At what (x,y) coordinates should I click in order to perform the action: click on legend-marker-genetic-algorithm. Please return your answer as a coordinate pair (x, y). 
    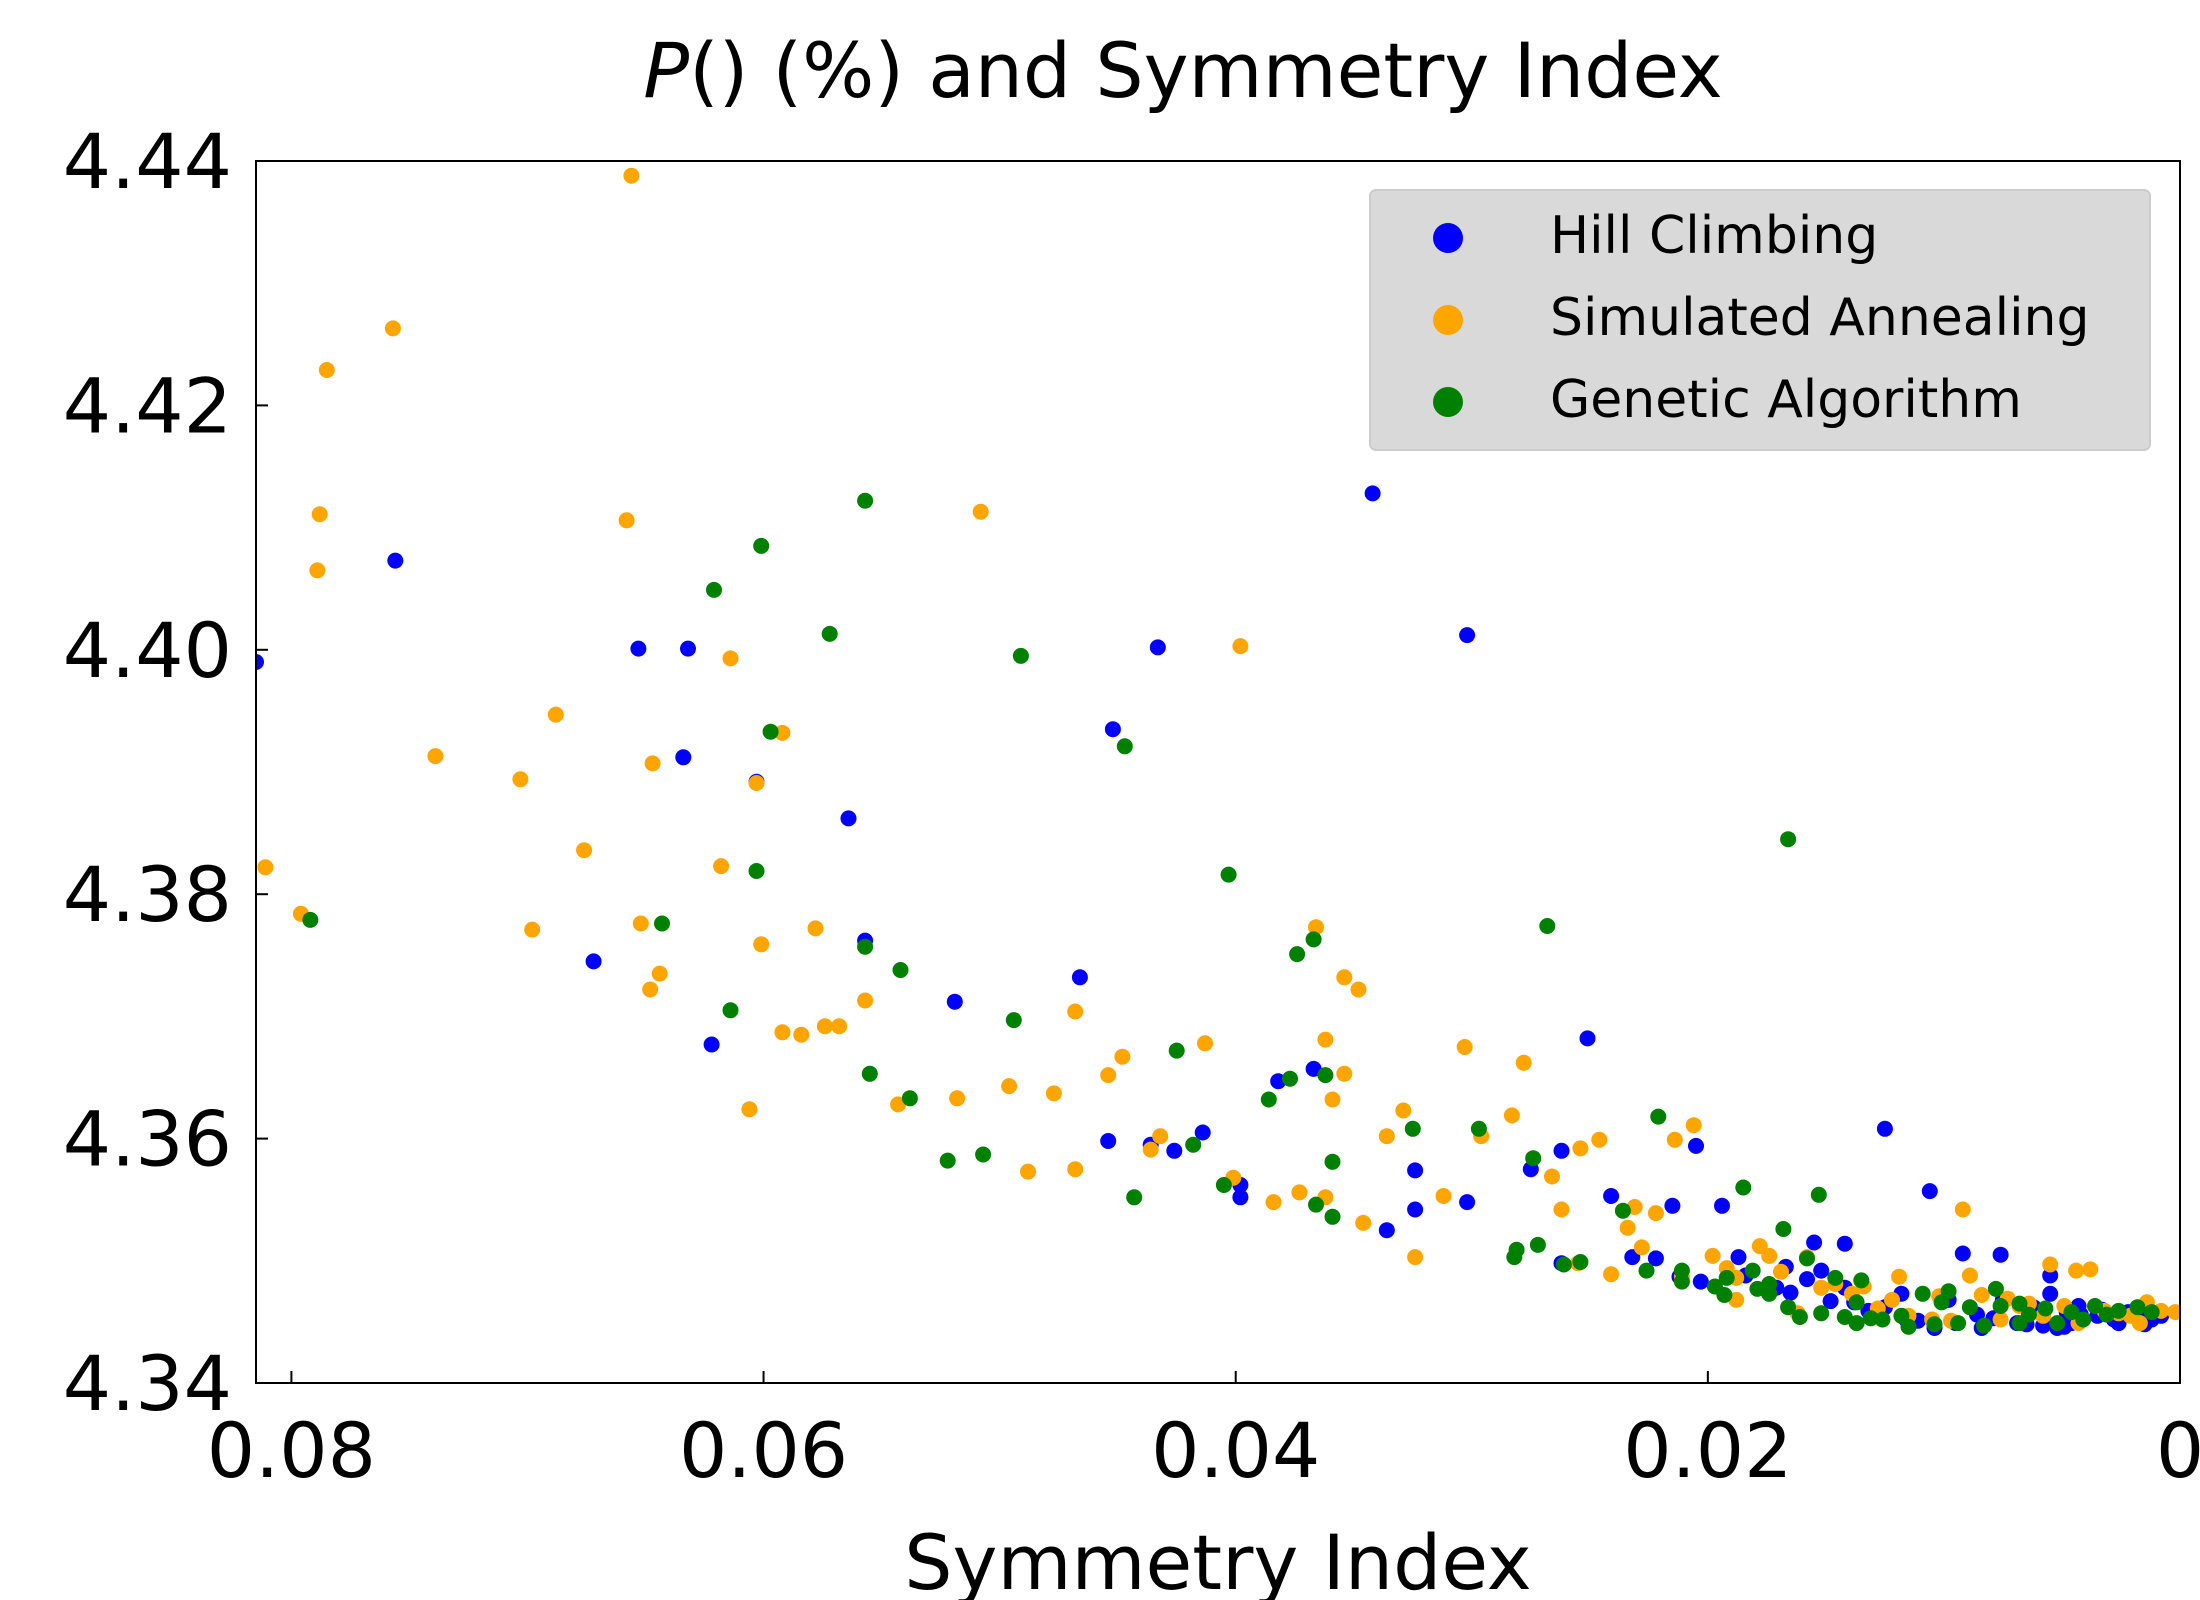
    Looking at the image, I should click on (1448, 402).